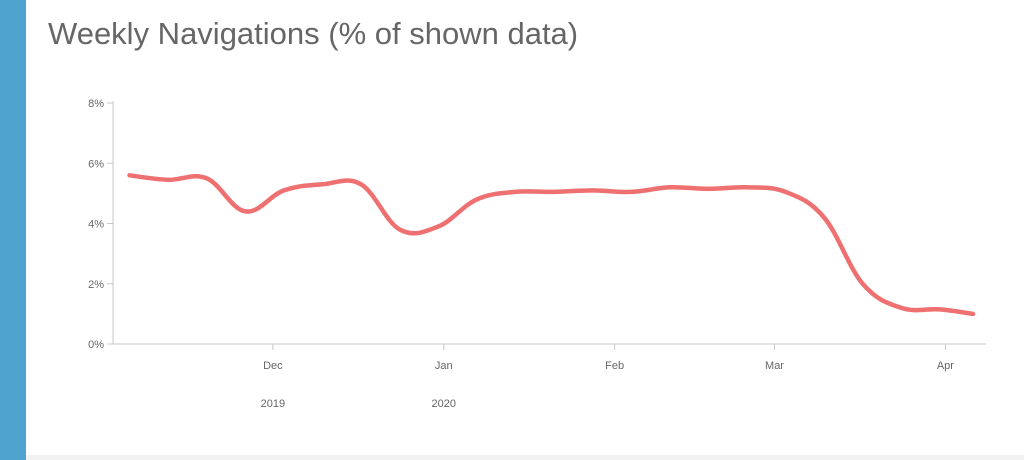 Image resolution: width=1024 pixels, height=460 pixels. What do you see at coordinates (96, 104) in the screenshot?
I see `y-tick-label: 8%` at bounding box center [96, 104].